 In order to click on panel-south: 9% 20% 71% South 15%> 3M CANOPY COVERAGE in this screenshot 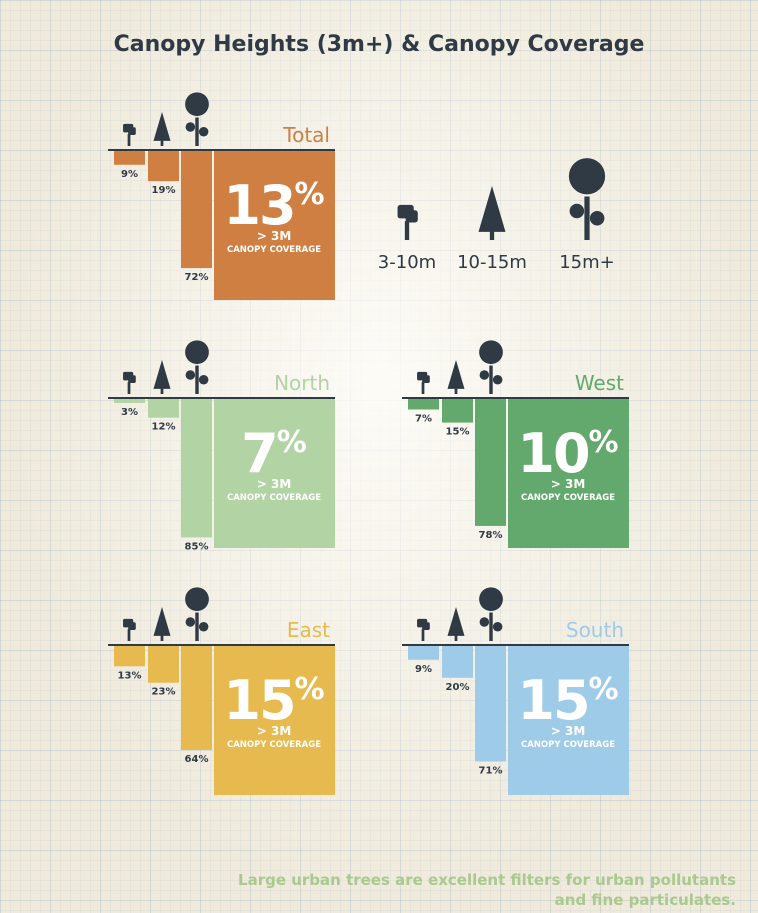, I will do `click(515, 691)`.